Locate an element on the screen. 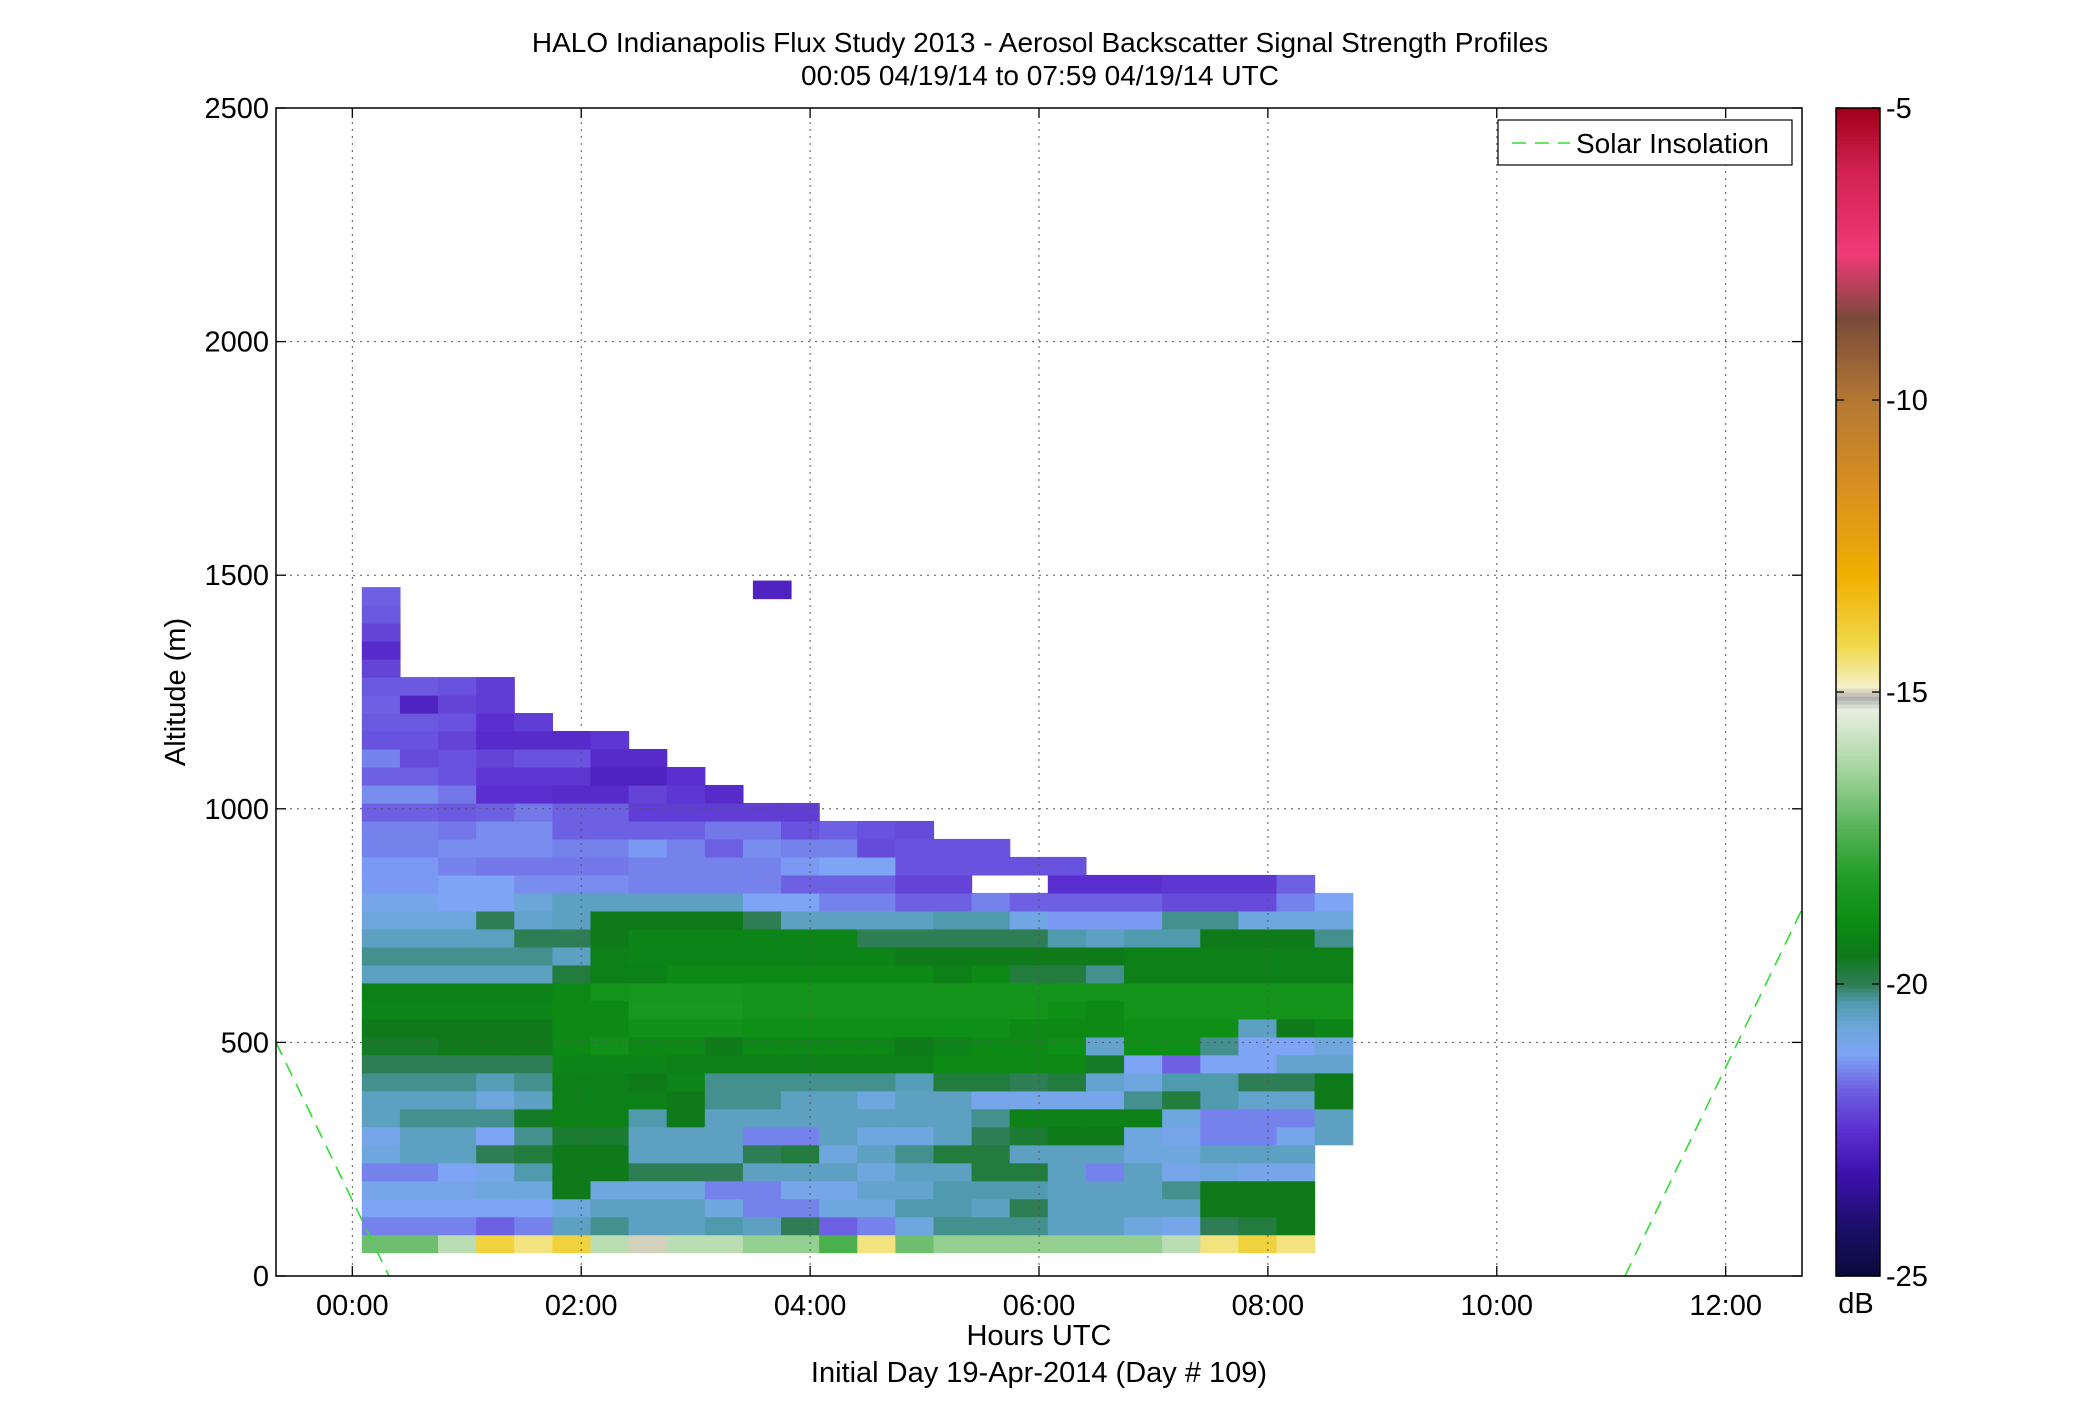  x-axis-sublabel: Initial Day 19-Apr-2014 (Day # 109) is located at coordinates (1039, 1373).